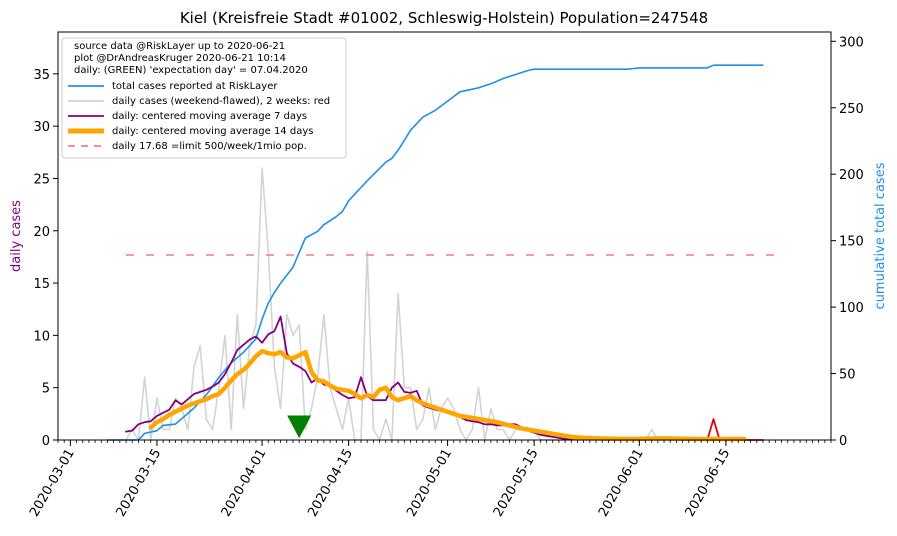  I want to click on y-axis-left-label: daily cases, so click(16, 236).